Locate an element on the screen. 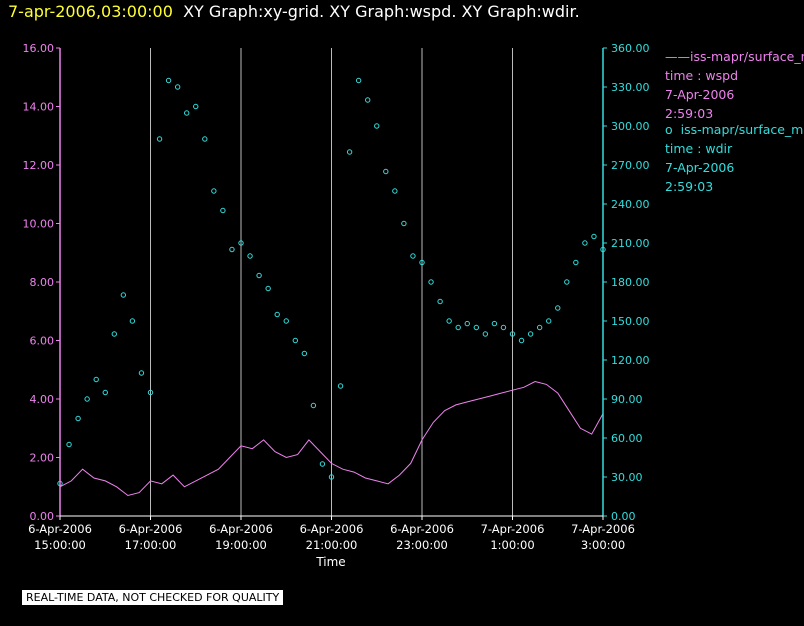  x-tick-time: 19:00:00 is located at coordinates (241, 545).